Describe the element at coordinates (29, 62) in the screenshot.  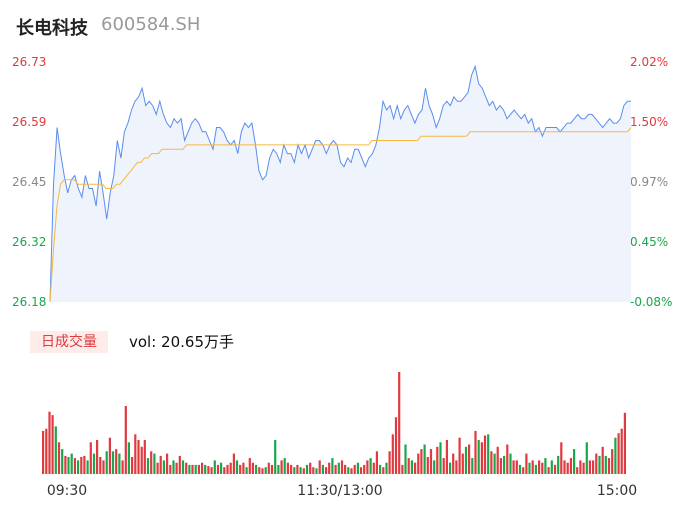
I see `y-tick-left: 26.73` at that location.